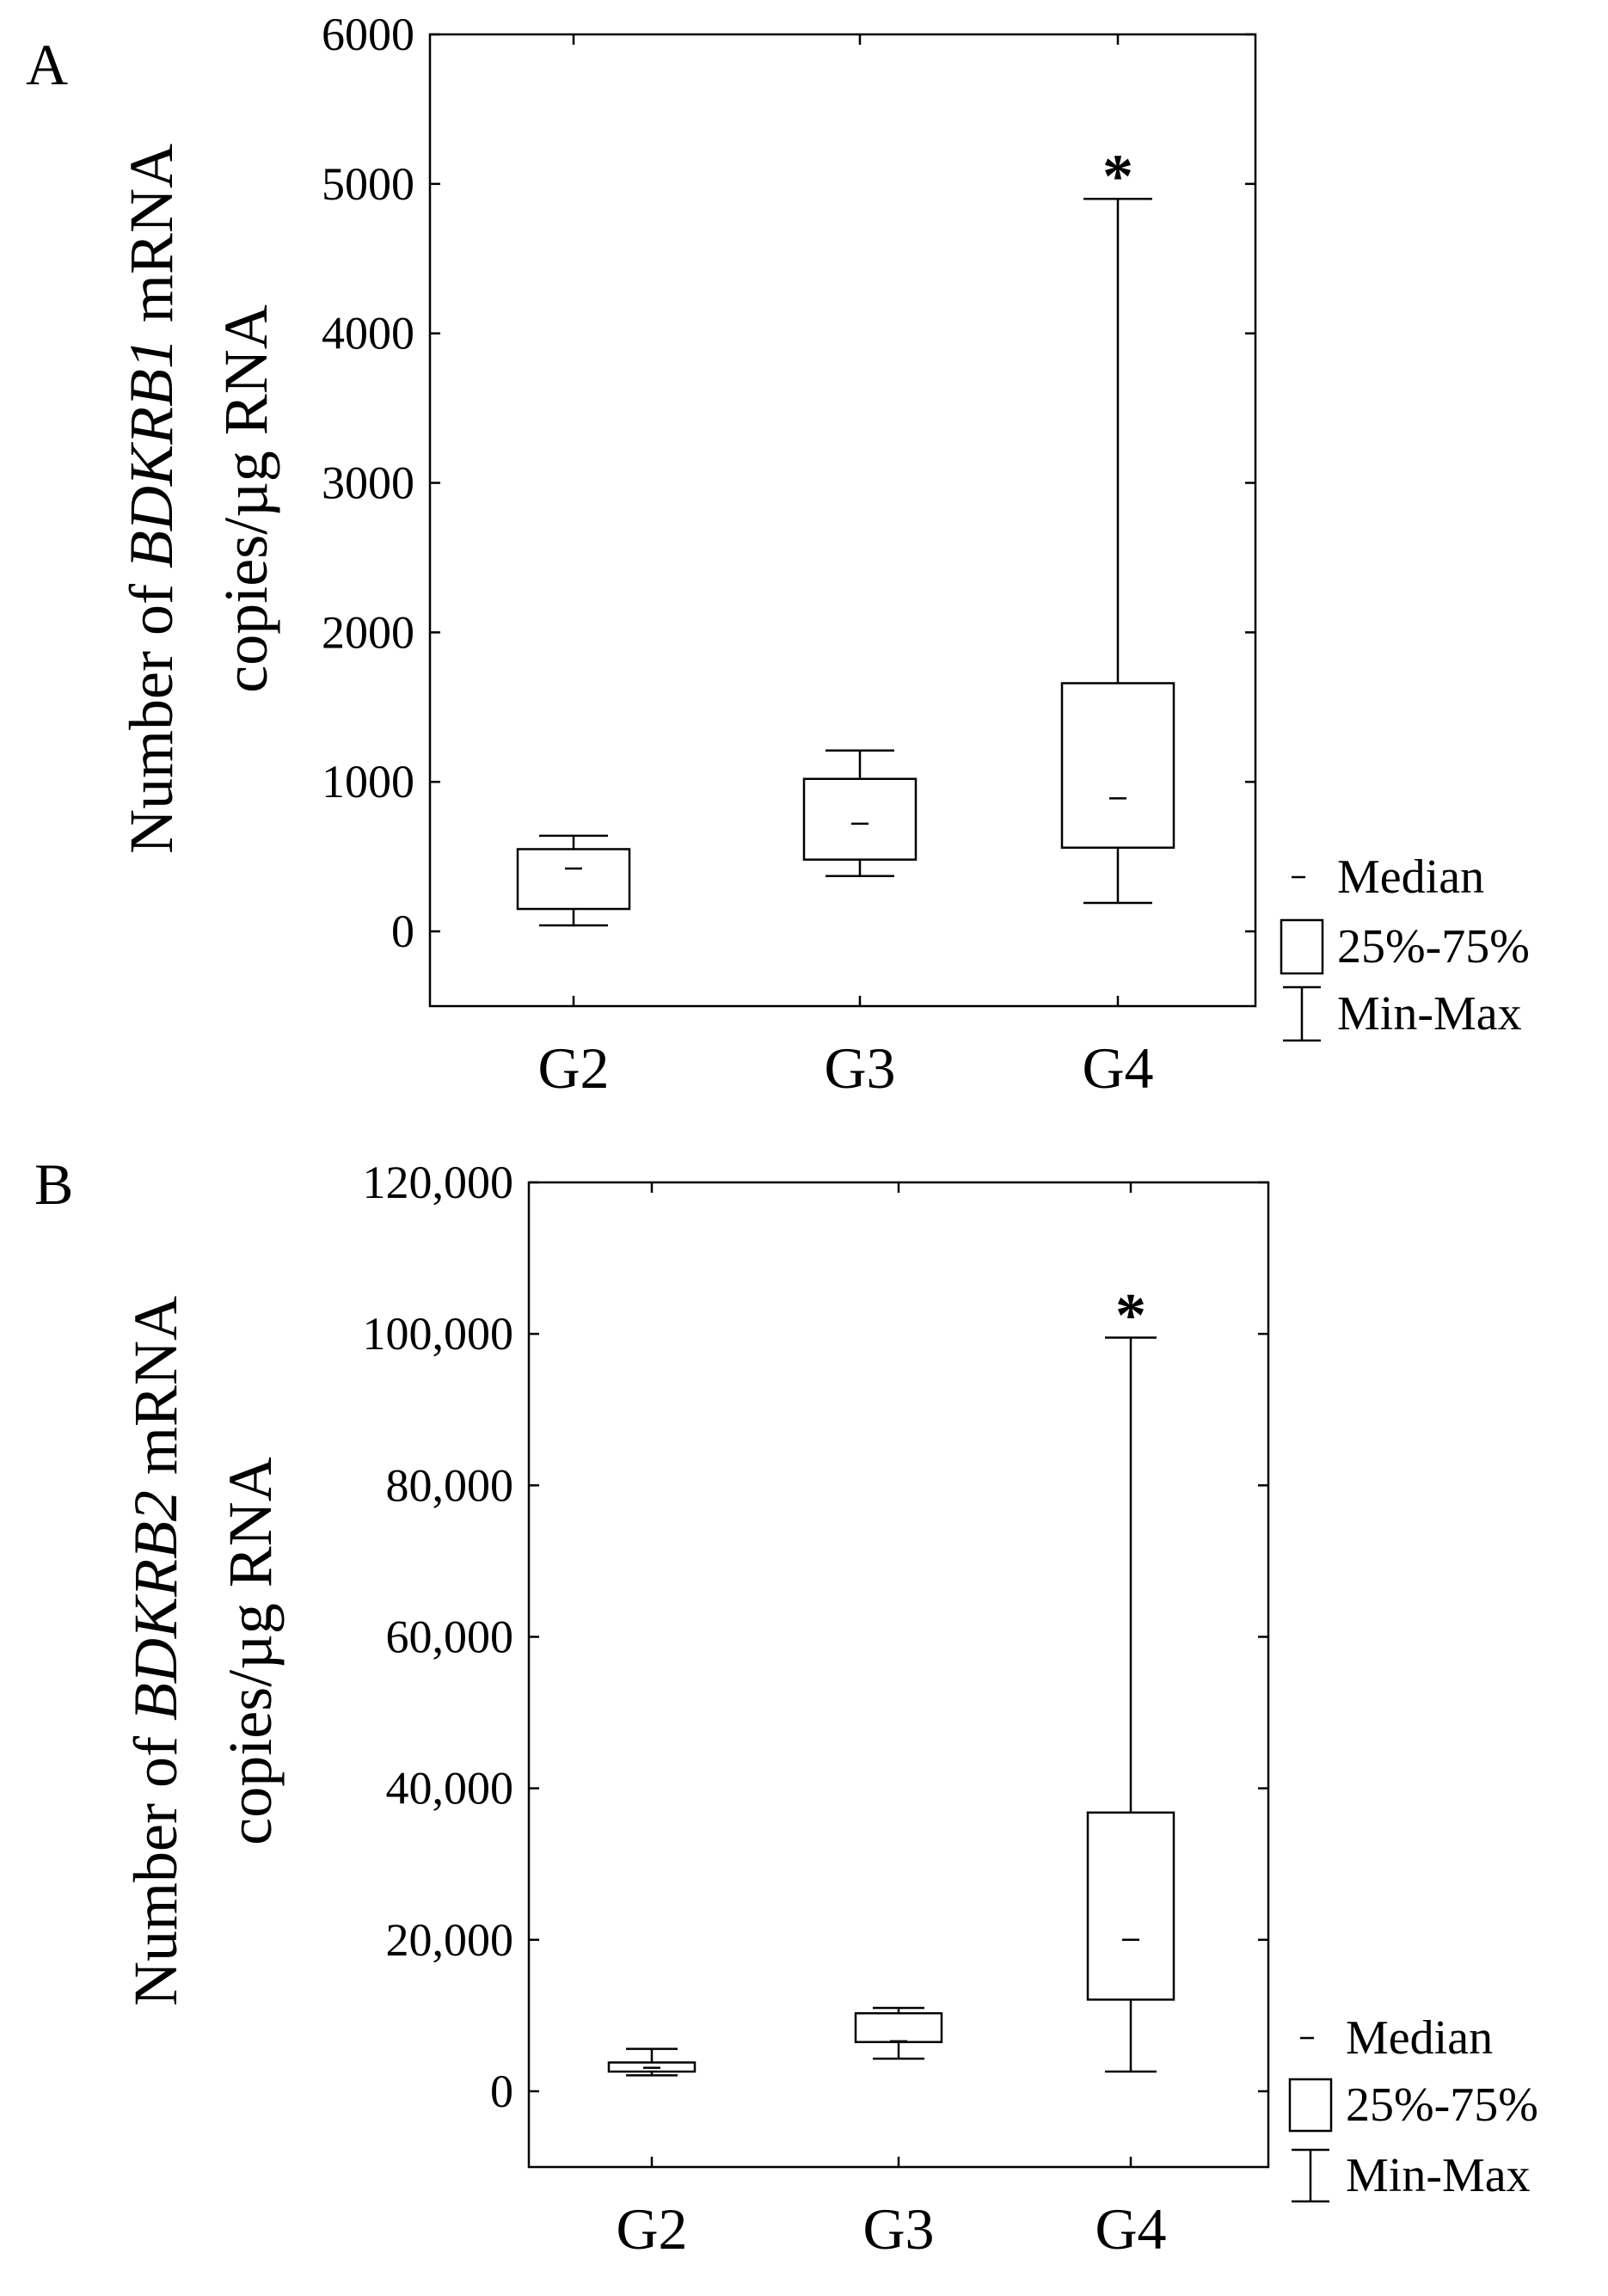  I want to click on y-tick-label: 1000, so click(368, 781).